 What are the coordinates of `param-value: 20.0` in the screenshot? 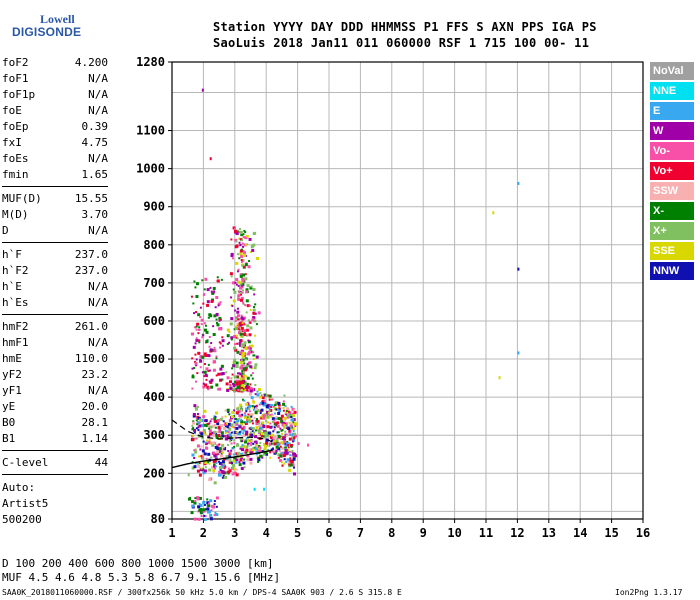 It's located at (95, 406).